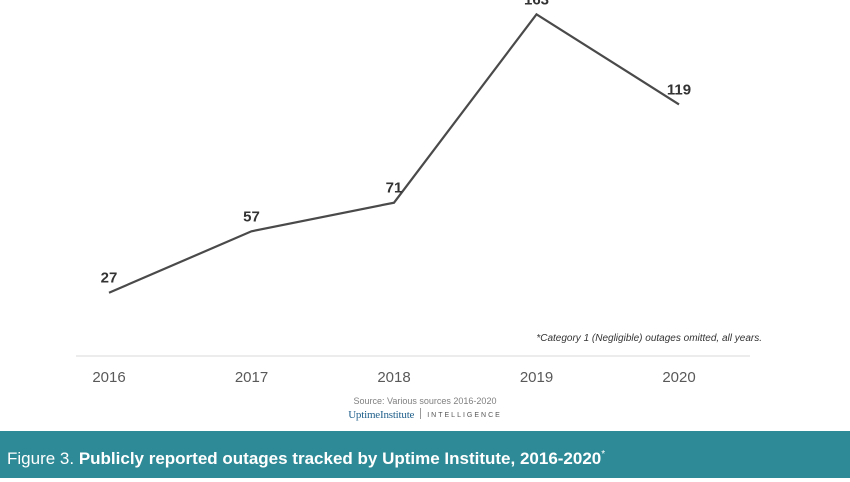 The image size is (850, 482). Describe the element at coordinates (394, 188) in the screenshot. I see `data-label-2018: 71` at that location.